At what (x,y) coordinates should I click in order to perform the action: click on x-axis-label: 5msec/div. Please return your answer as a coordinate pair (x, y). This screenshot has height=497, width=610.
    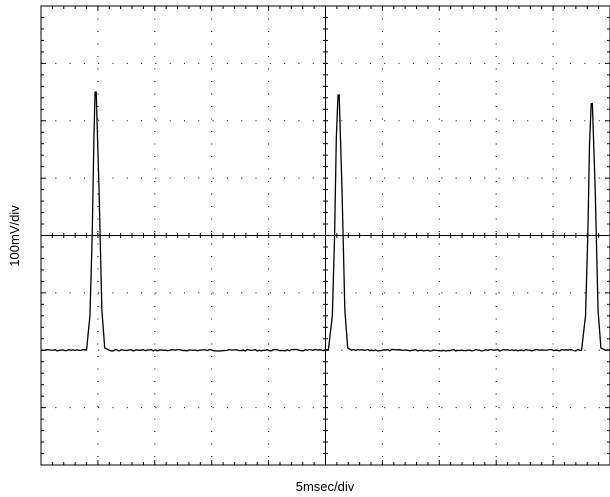
    Looking at the image, I should click on (325, 486).